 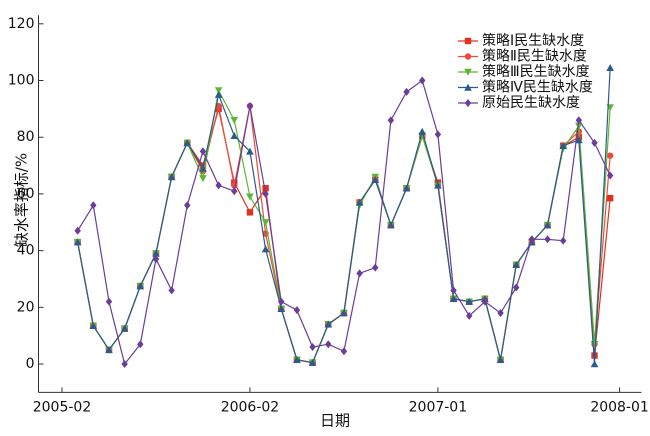 I want to click on y-tick-label: 0, so click(x=30, y=364).